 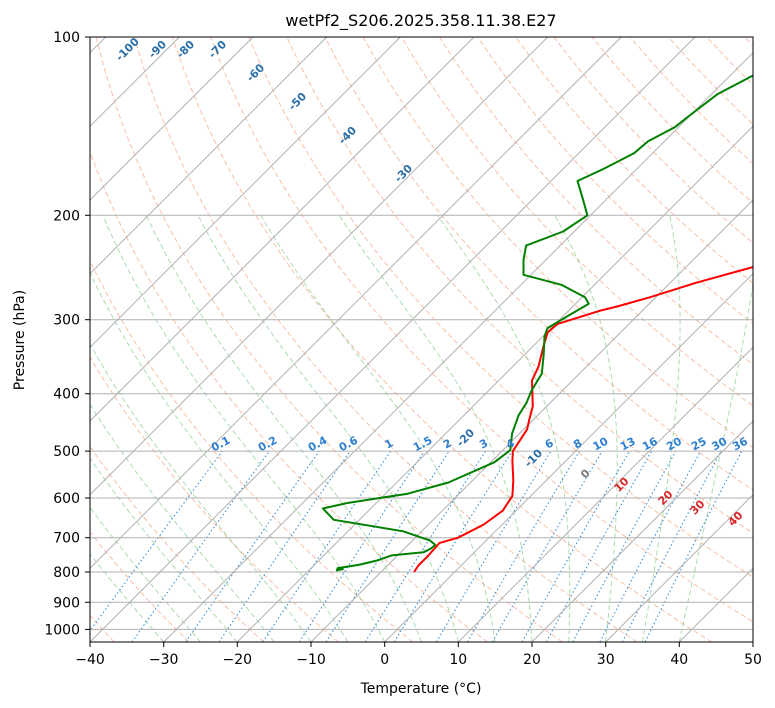 I want to click on x-tick-label: −10, so click(x=311, y=660).